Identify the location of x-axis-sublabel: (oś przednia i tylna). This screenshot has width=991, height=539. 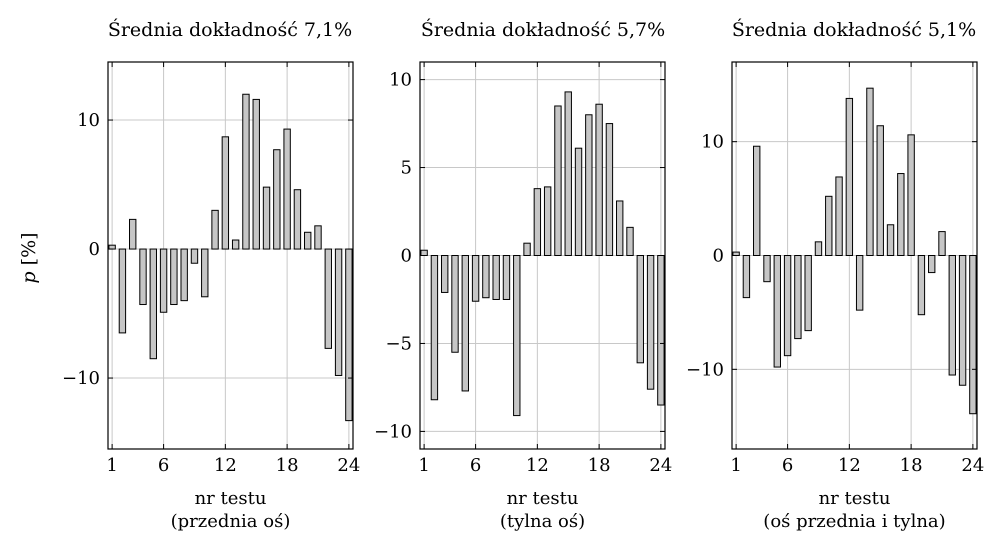
(854, 521).